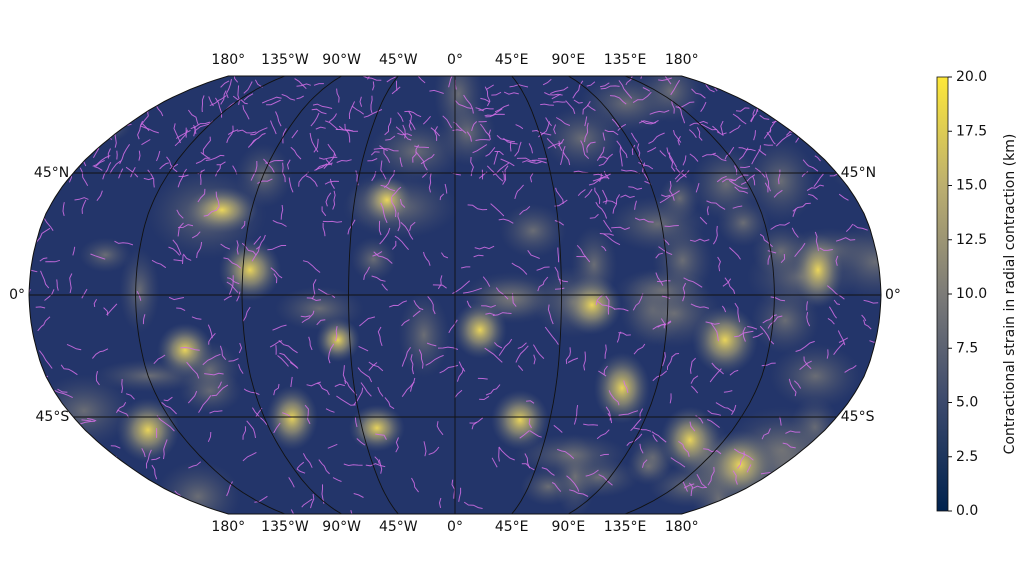 This screenshot has width=1024, height=585. I want to click on lon-label: 45°E, so click(512, 527).